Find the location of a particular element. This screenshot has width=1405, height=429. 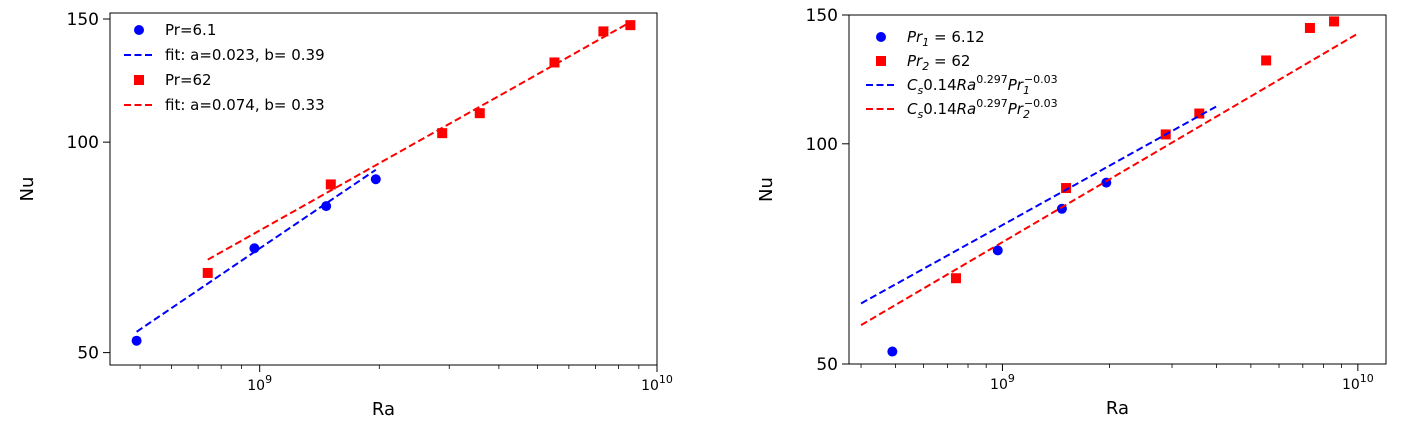

legend-label: Cs0.14Ra0.297Pr1−0.03 is located at coordinates (982, 85).